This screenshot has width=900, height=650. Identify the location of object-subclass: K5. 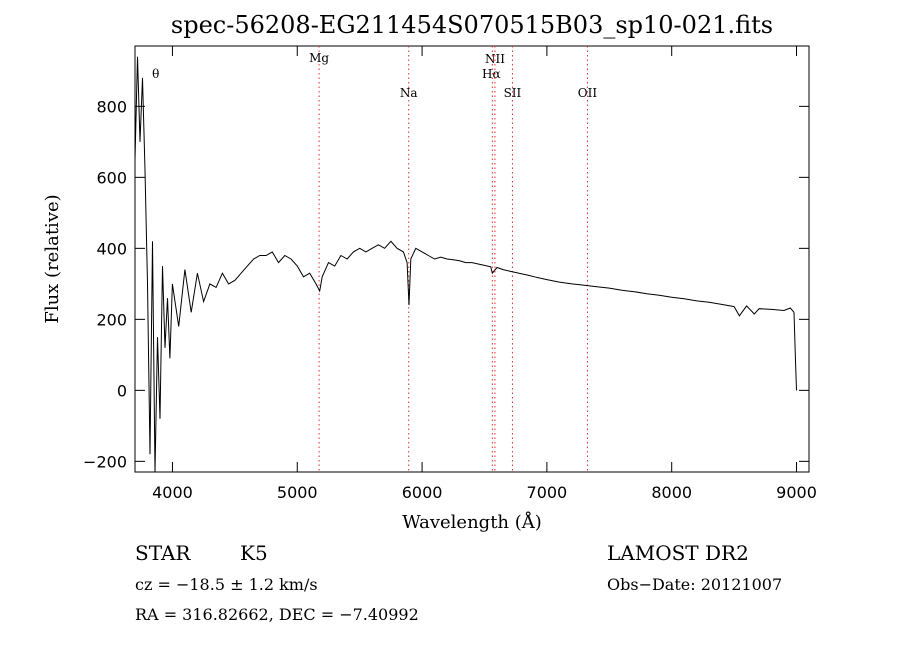
(254, 553).